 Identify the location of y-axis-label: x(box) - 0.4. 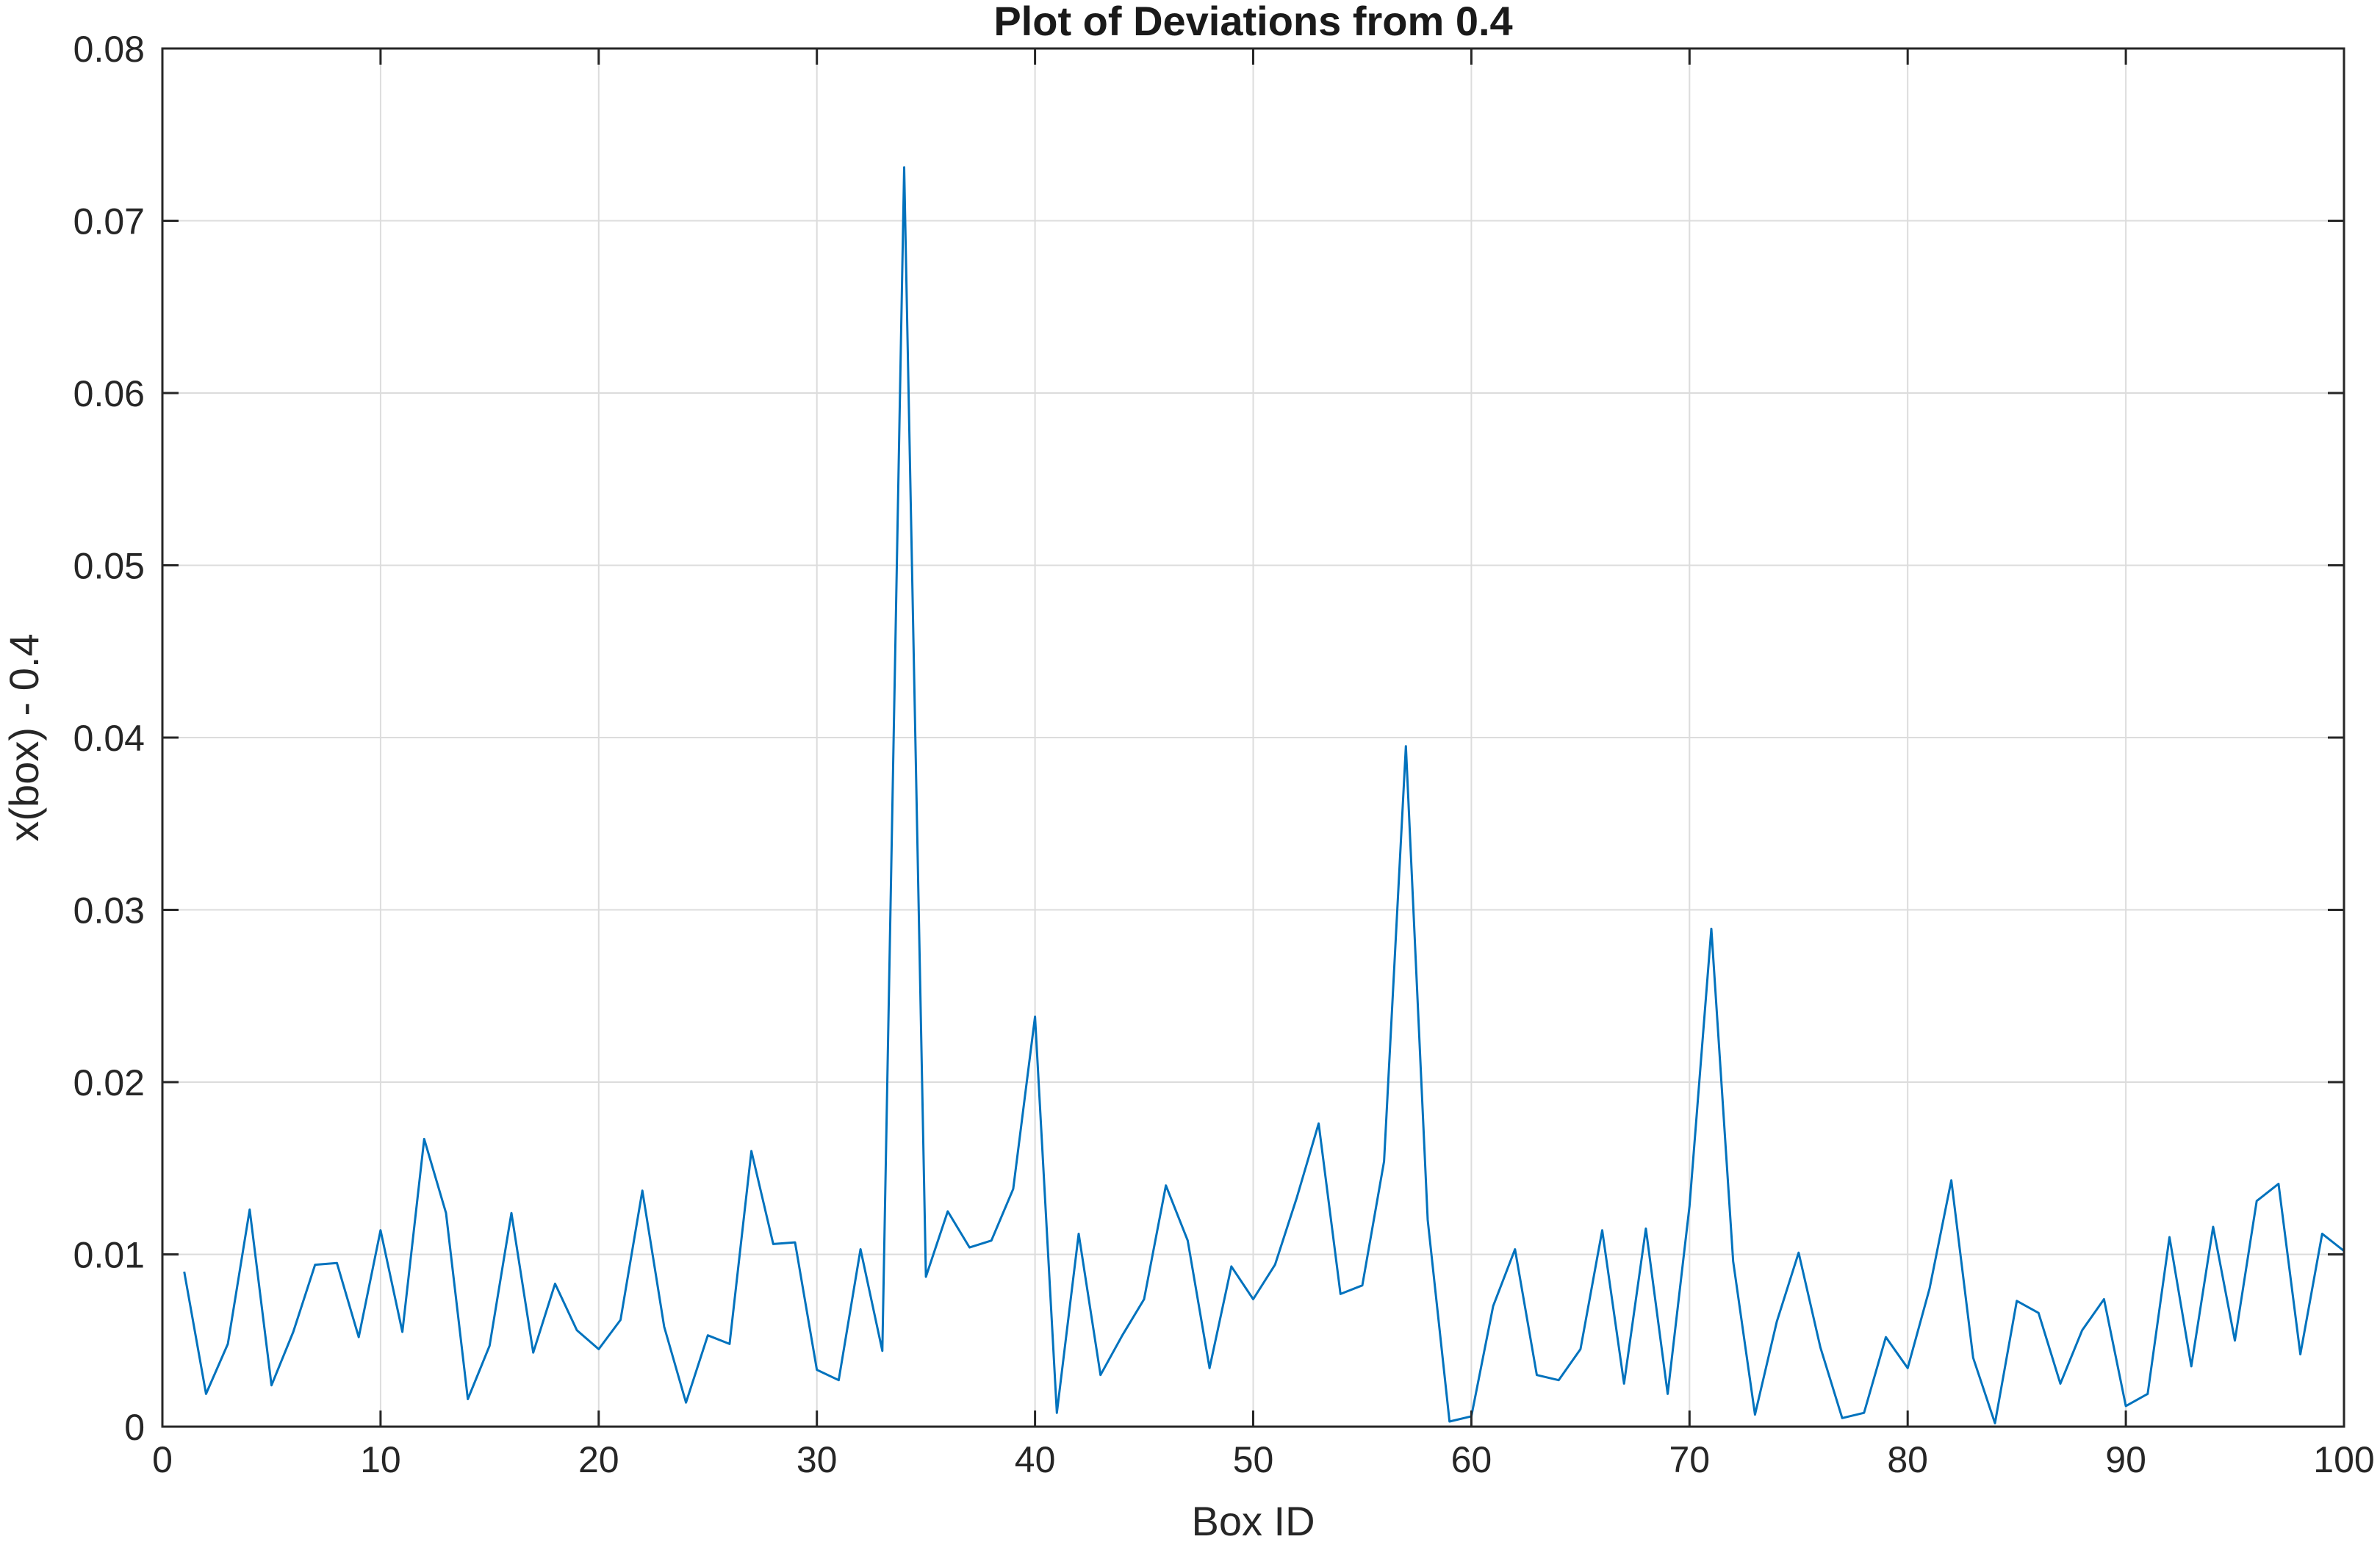
(24, 737).